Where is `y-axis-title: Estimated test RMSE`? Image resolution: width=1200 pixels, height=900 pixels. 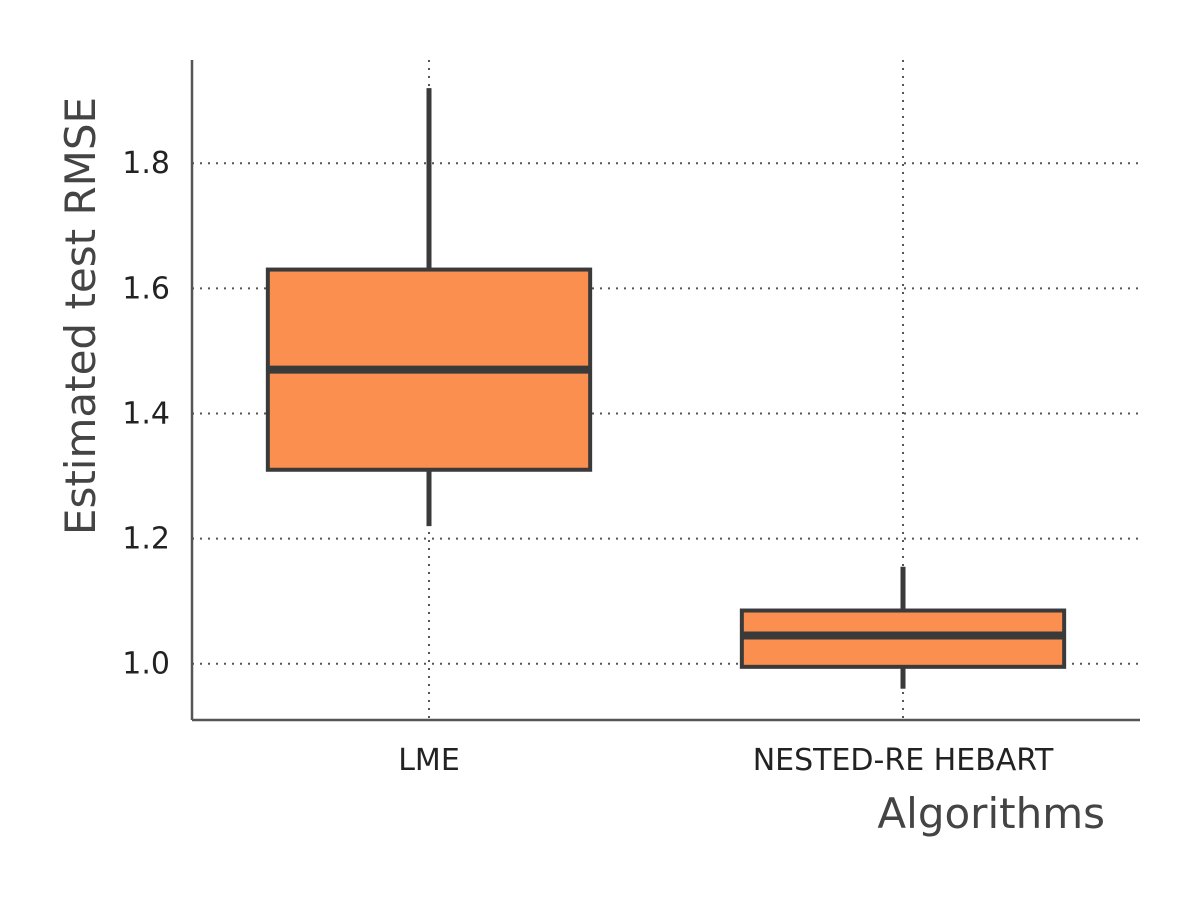 y-axis-title: Estimated test RMSE is located at coordinates (80, 316).